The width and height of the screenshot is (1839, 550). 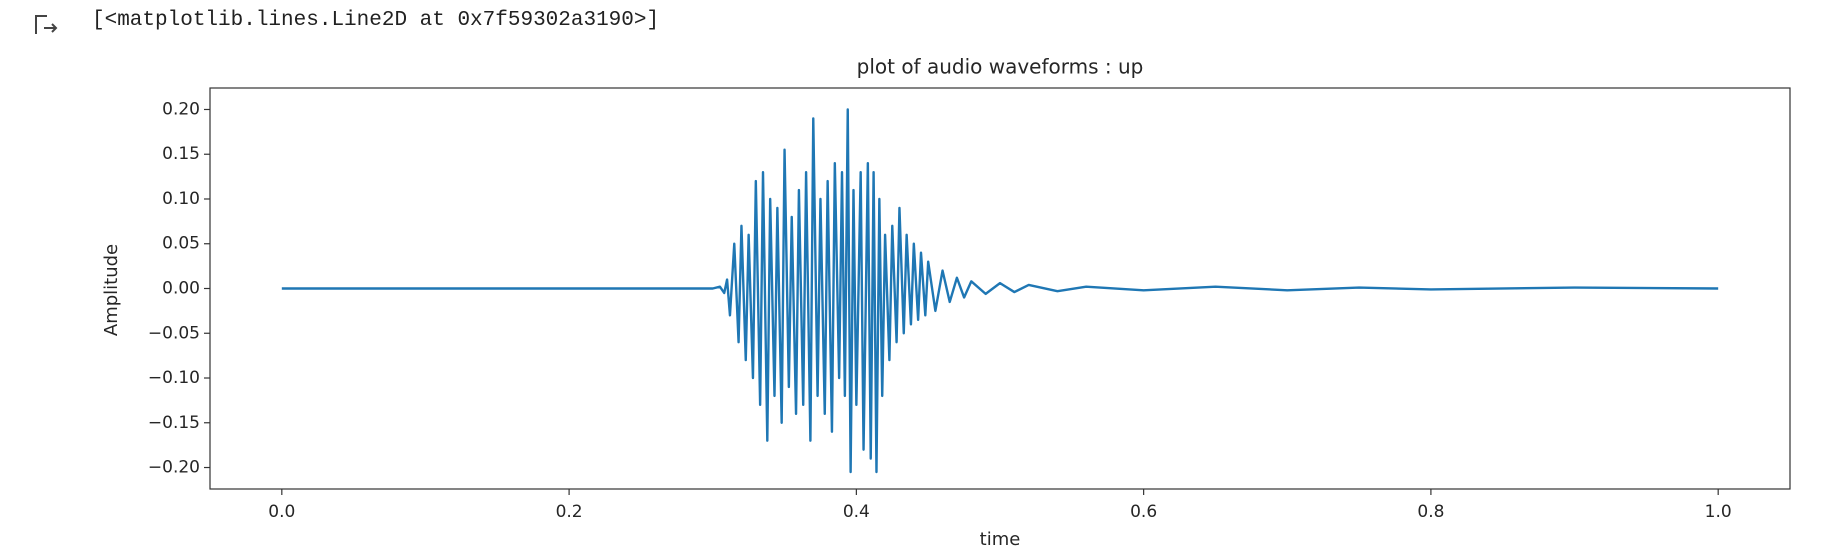 I want to click on y-tick-label: 0.00, so click(x=181, y=289).